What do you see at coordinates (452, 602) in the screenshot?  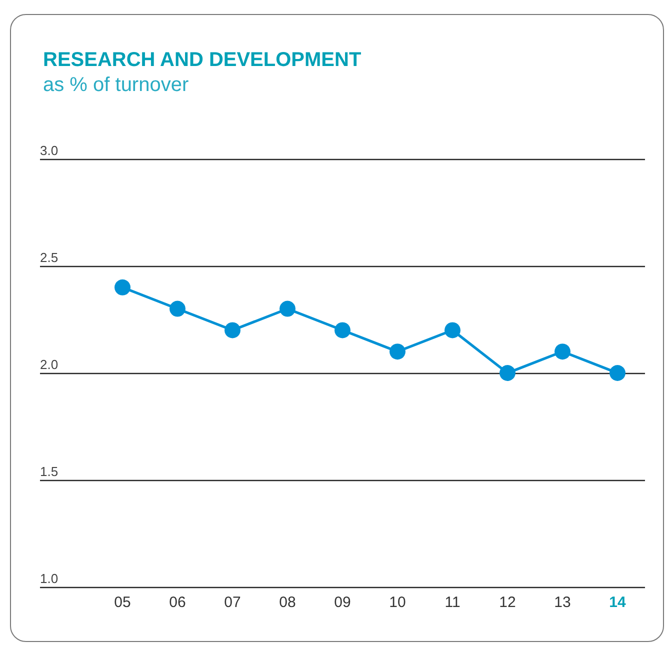 I see `x-tick-label: 11` at bounding box center [452, 602].